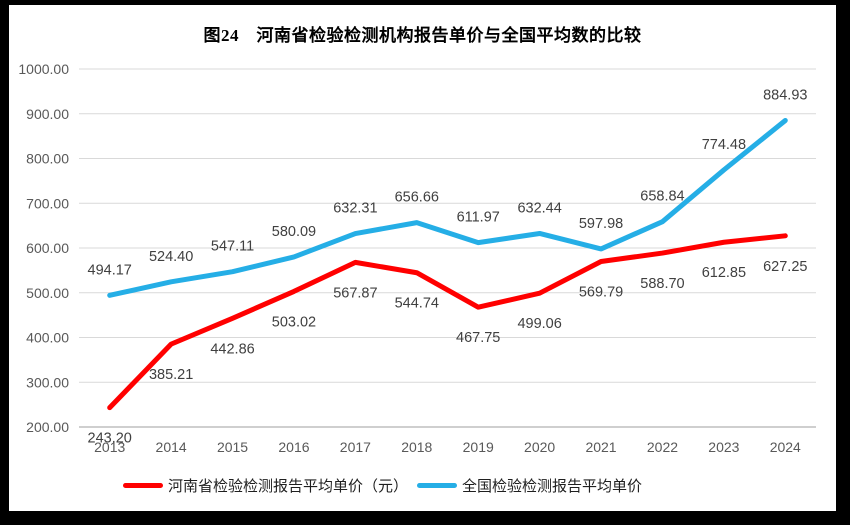 Image resolution: width=850 pixels, height=525 pixels. I want to click on legend-swatch-red-line, so click(142, 485).